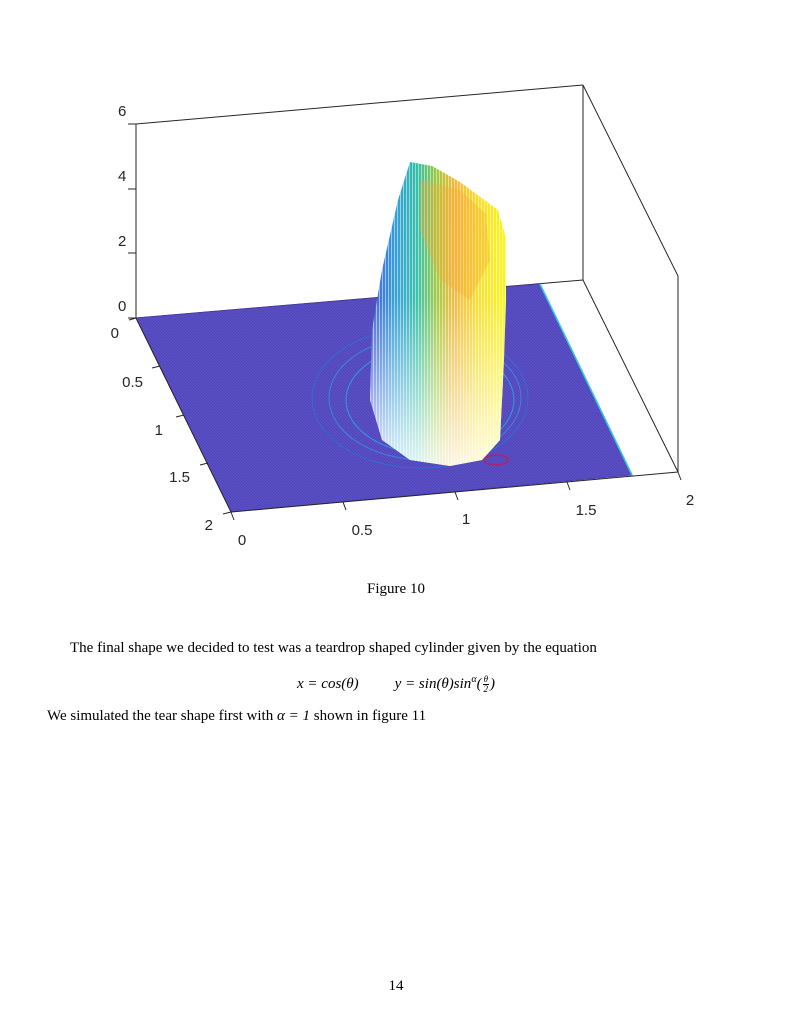  I want to click on z-tick-label: 4, so click(122, 176).